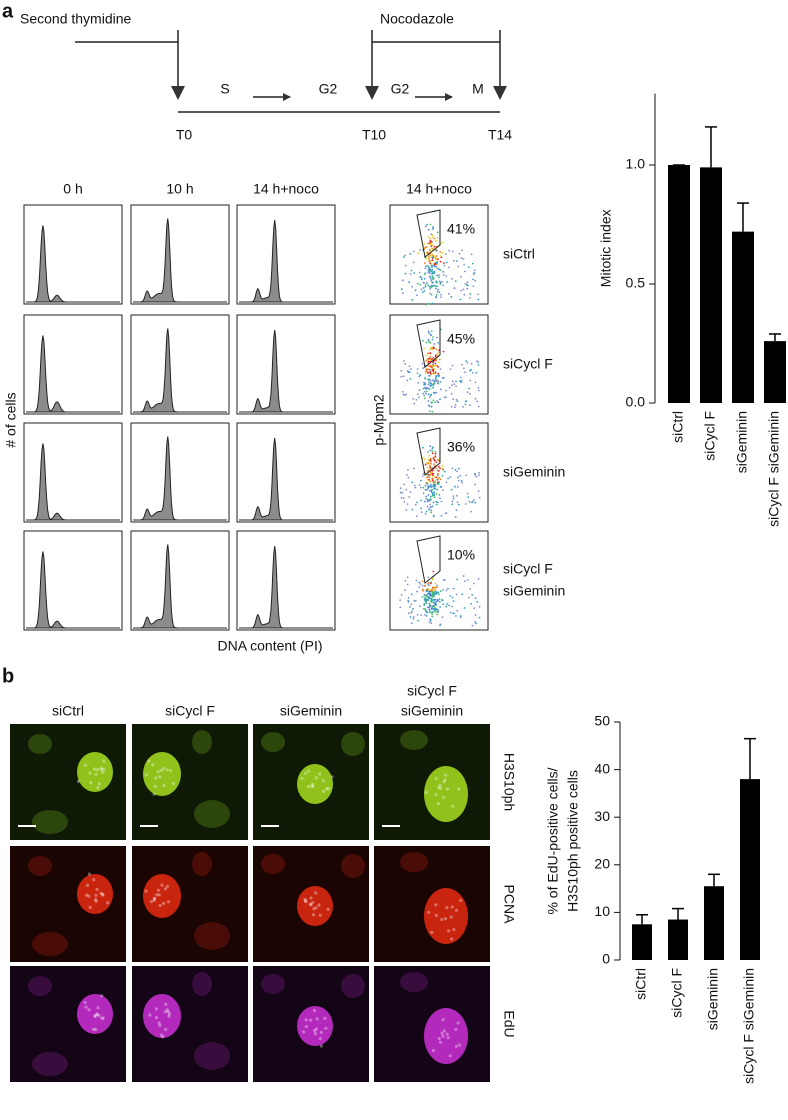 This screenshot has height=1120, width=788. I want to click on bar, so click(711, 285).